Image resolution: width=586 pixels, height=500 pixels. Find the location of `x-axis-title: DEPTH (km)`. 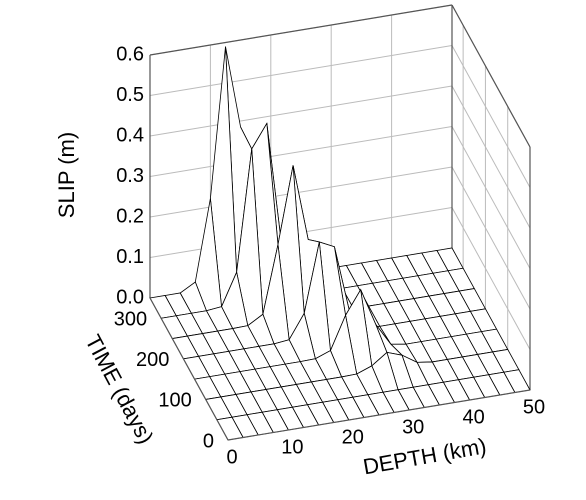

x-axis-title: DEPTH (km) is located at coordinates (424, 456).